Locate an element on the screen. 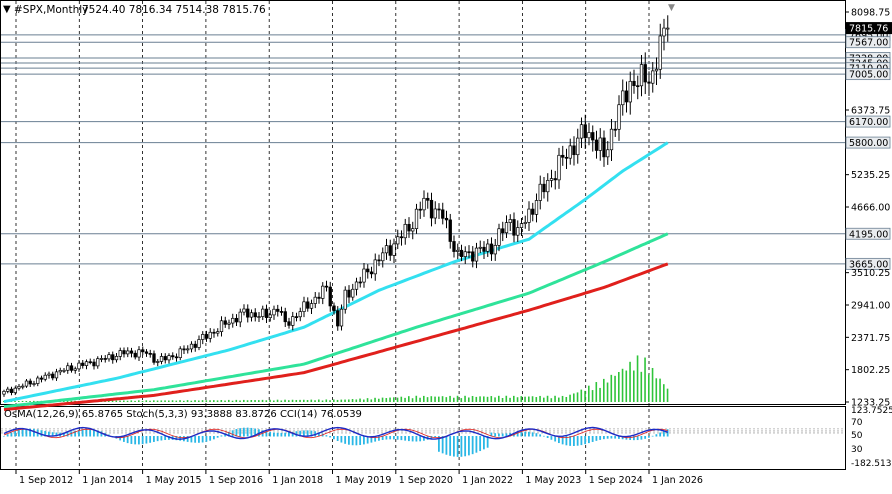  time-label: 1 Jan 2022 is located at coordinates (487, 480).